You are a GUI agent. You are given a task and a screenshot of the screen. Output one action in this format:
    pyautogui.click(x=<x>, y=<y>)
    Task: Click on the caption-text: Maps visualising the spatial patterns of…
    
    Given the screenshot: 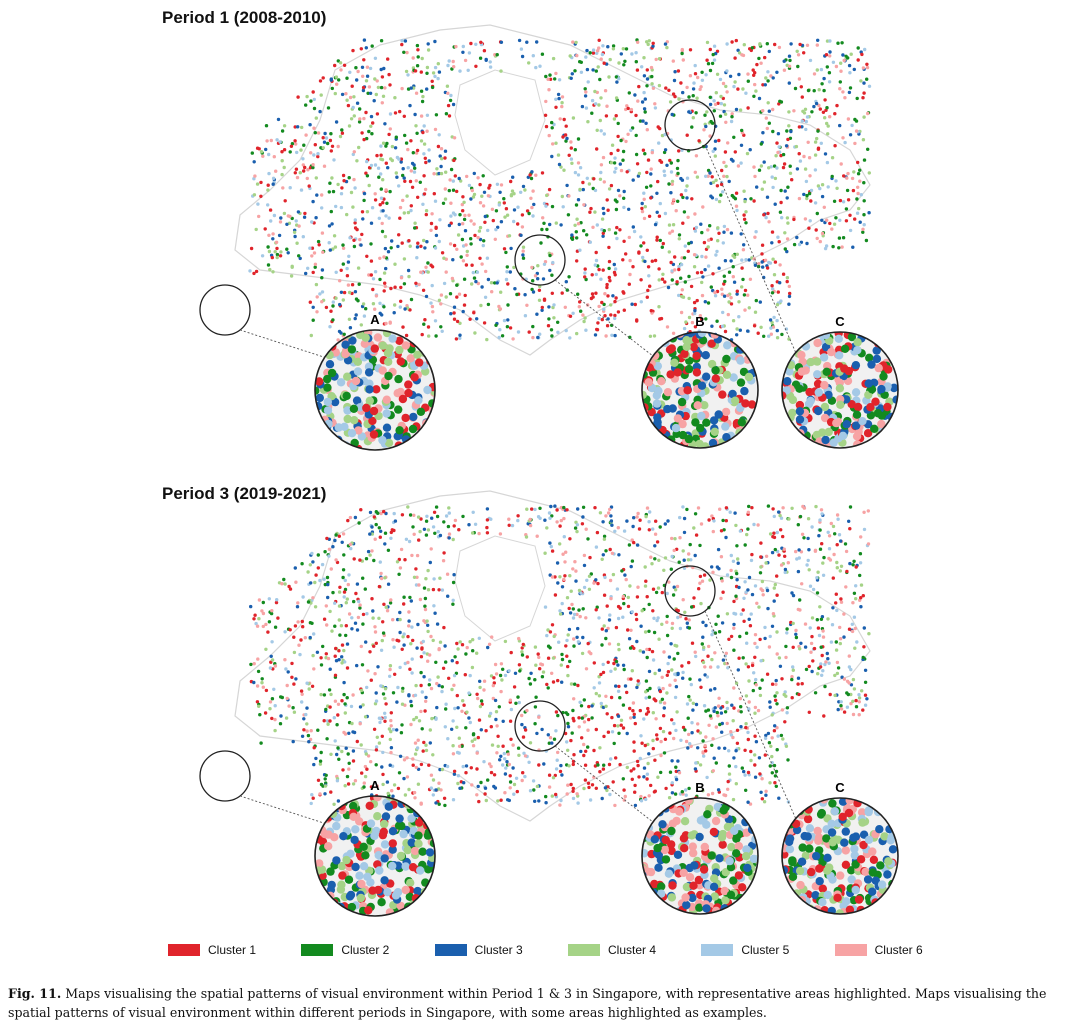 What is the action you would take?
    pyautogui.click(x=527, y=1003)
    